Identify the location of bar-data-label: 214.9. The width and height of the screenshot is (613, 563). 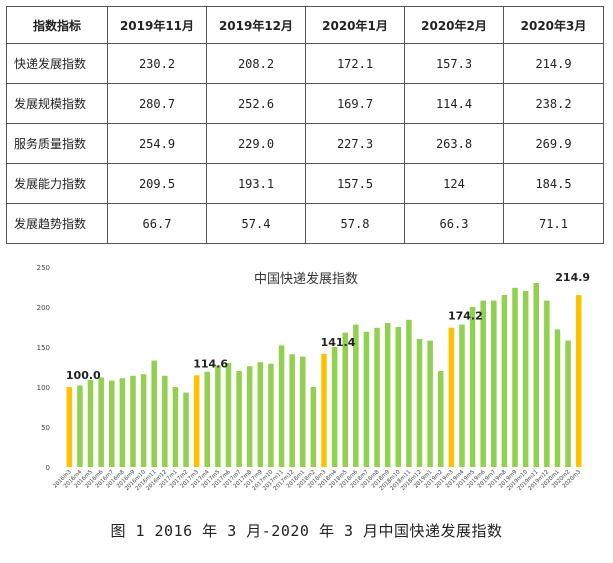
(572, 277).